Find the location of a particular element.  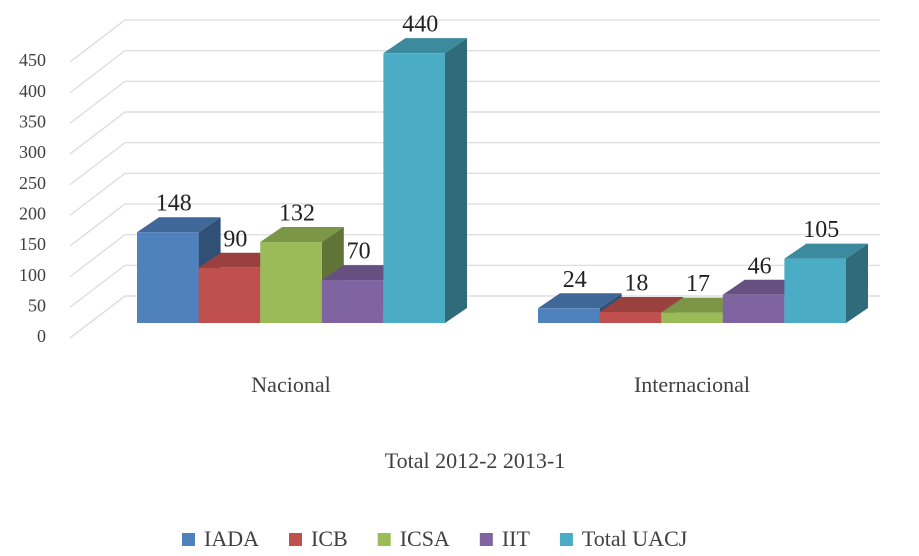

y-tick-label: 100 is located at coordinates (32, 275).